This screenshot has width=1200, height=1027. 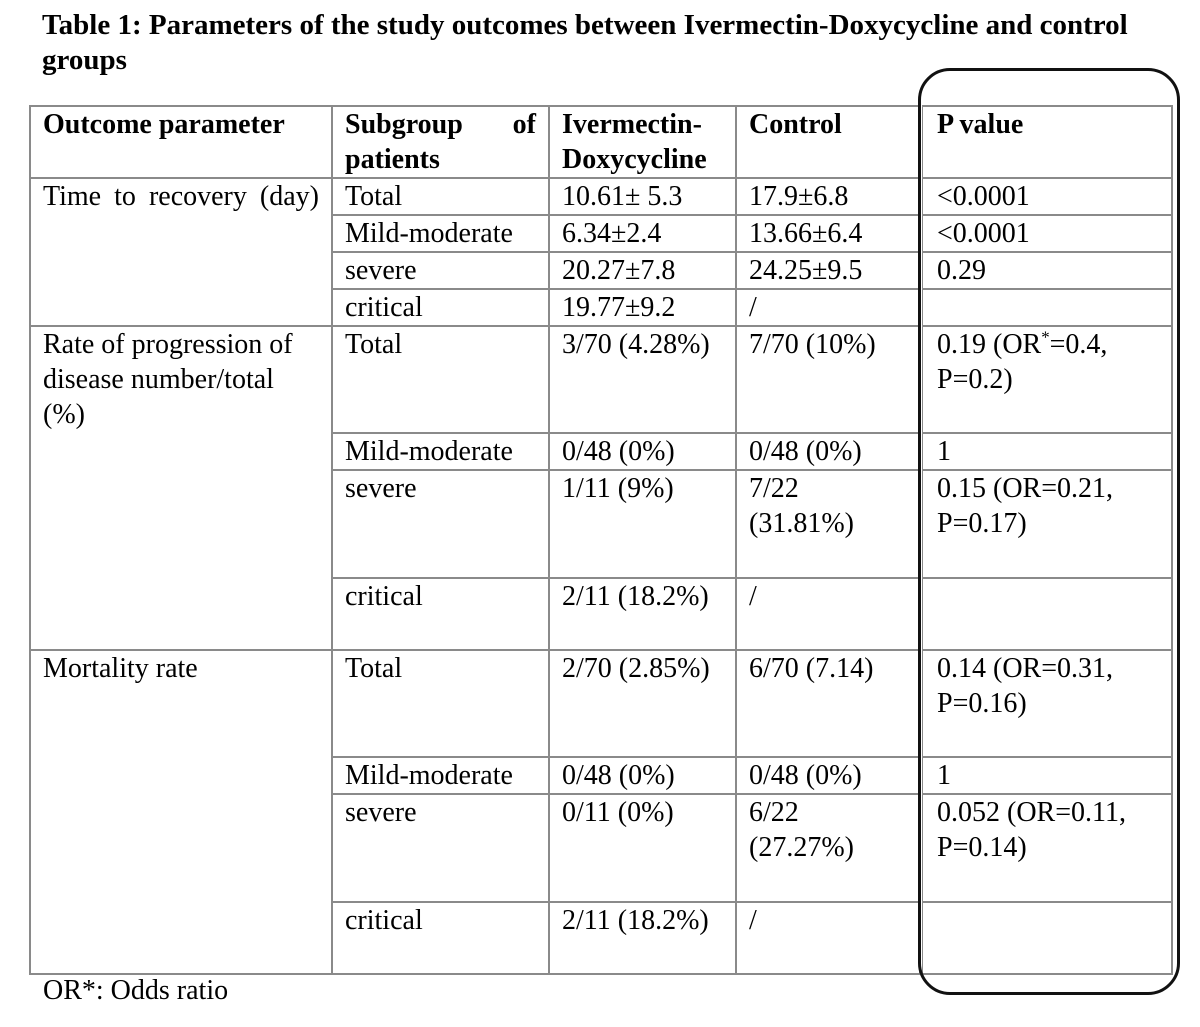 I want to click on control-cell: 13.66±6.4, so click(x=828, y=233).